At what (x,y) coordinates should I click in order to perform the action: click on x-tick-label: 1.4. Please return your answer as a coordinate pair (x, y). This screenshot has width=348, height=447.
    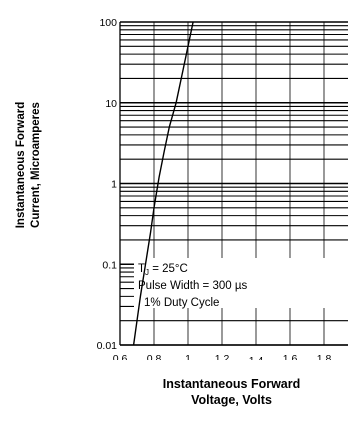
    Looking at the image, I should click on (256, 357).